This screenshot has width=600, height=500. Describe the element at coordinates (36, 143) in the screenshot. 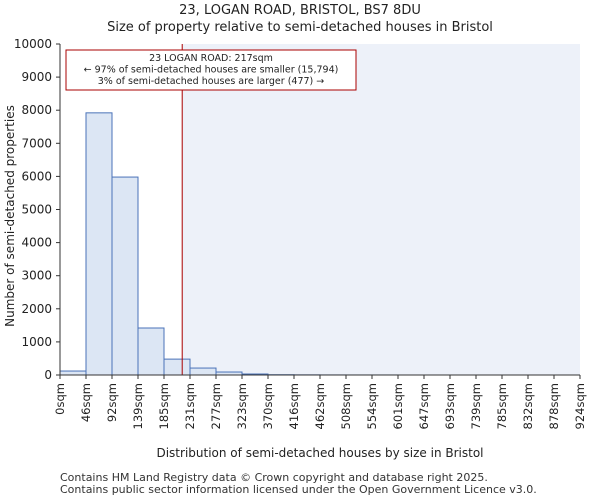

I see `y-tick-label: 7000` at that location.